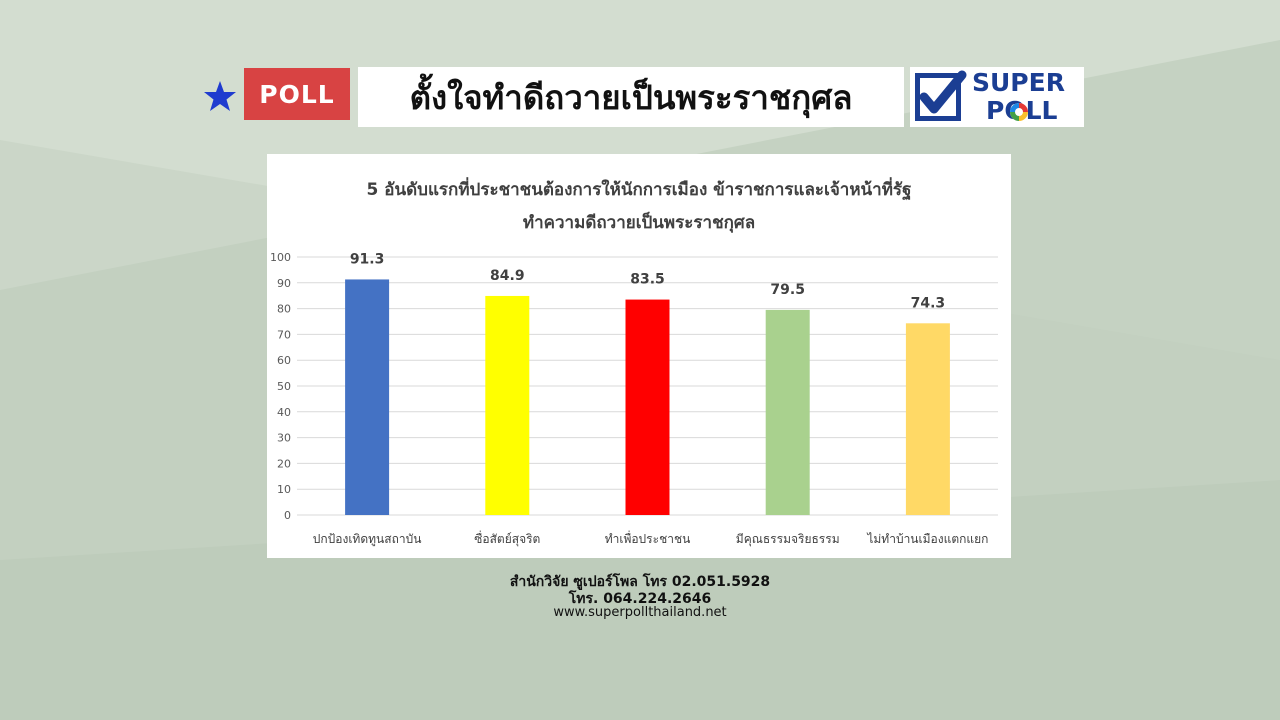 Image resolution: width=1280 pixels, height=720 pixels. What do you see at coordinates (1019, 112) in the screenshot?
I see `color-ring-icon` at bounding box center [1019, 112].